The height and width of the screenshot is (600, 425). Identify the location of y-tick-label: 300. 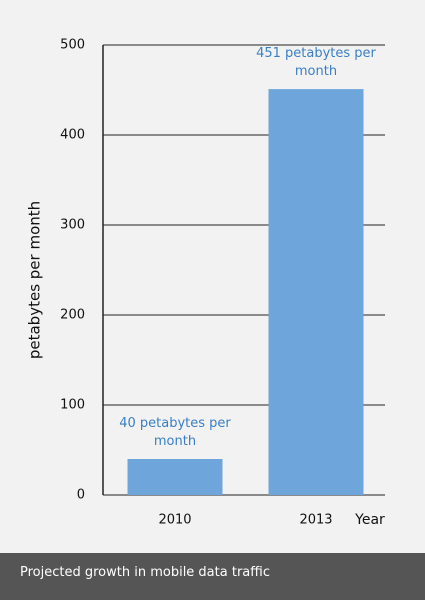
(72, 225).